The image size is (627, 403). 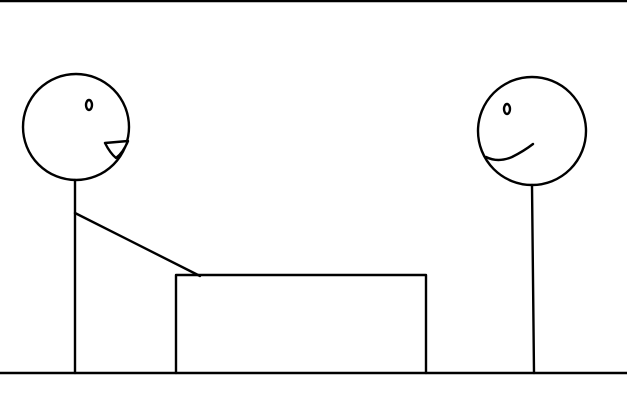 I want to click on right-figure-body, so click(x=533, y=279).